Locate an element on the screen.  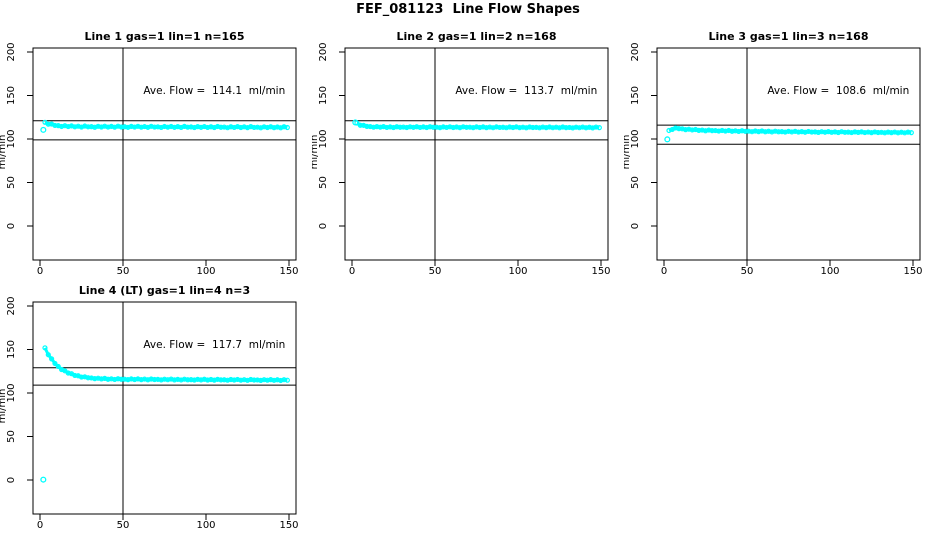
ave-flow-annotation: Ave. Flow = 108.6 ml/min is located at coordinates (838, 91).